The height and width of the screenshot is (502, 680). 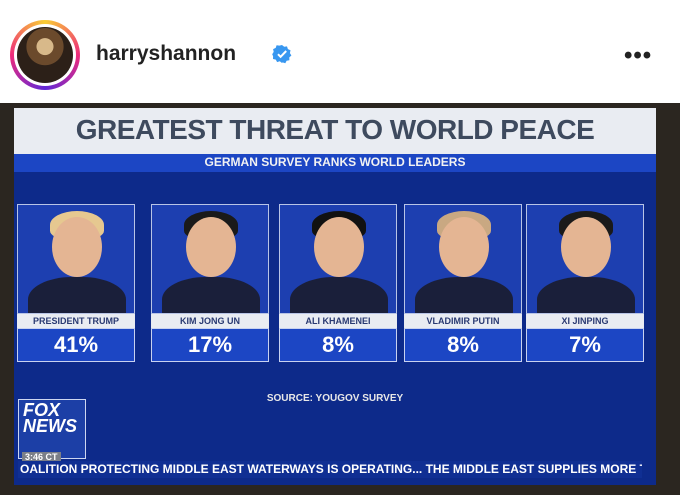 What do you see at coordinates (210, 321) in the screenshot?
I see `leader-name: KIM JONG UN` at bounding box center [210, 321].